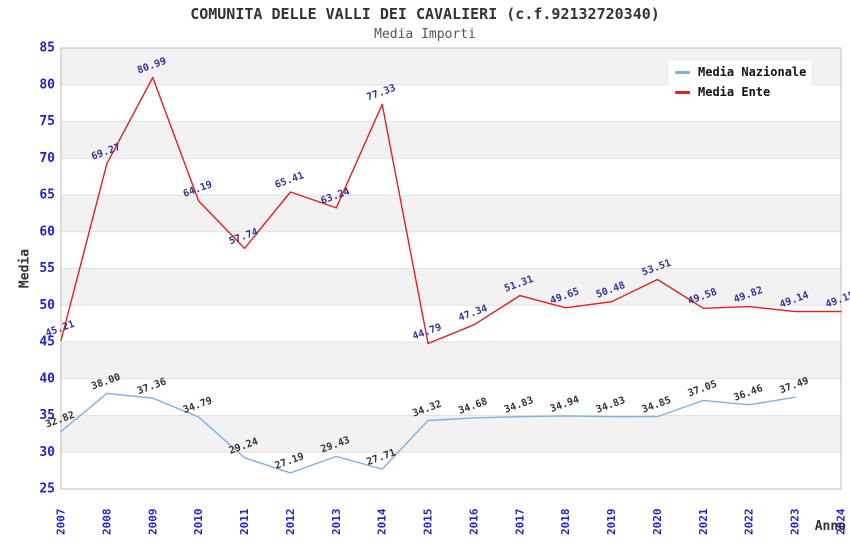 The height and width of the screenshot is (550, 850). What do you see at coordinates (749, 522) in the screenshot?
I see `x-tick-label: 2022` at bounding box center [749, 522].